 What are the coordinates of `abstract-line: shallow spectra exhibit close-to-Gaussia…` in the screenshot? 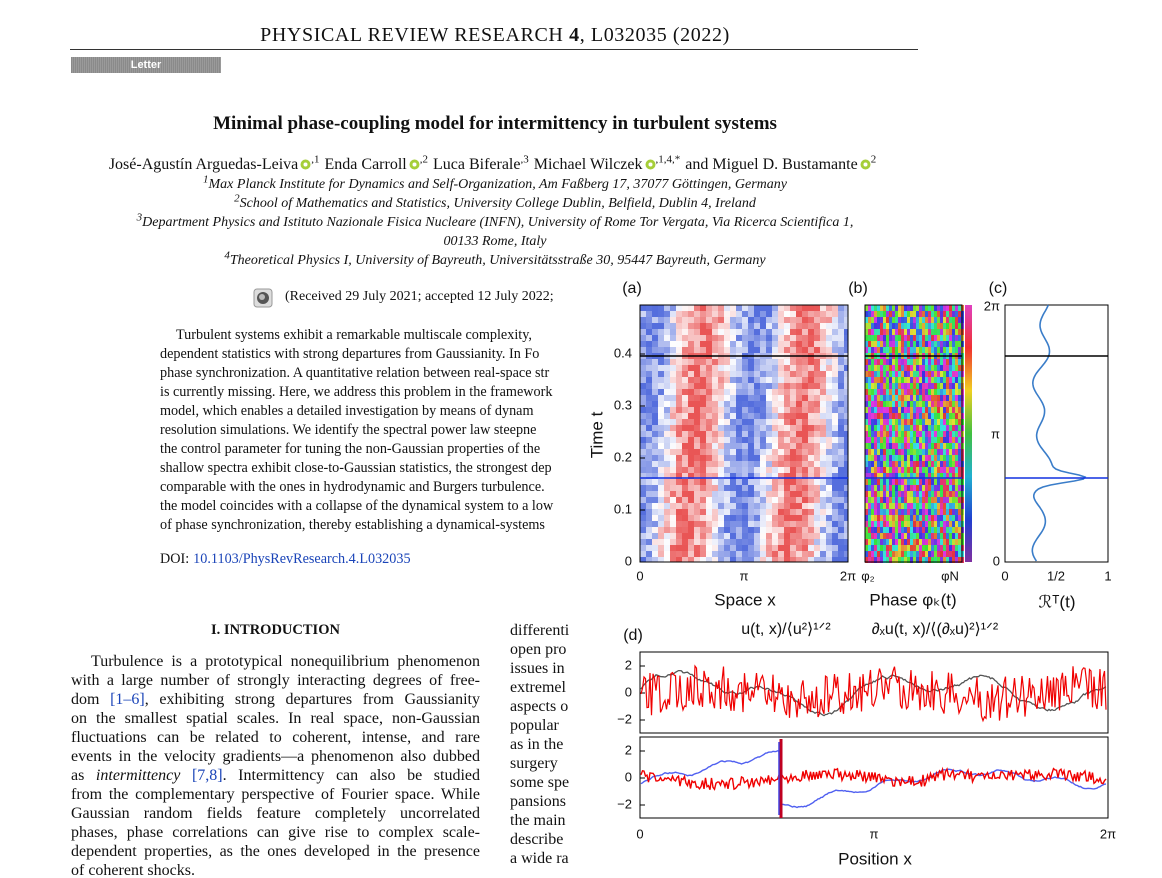 It's located at (356, 468).